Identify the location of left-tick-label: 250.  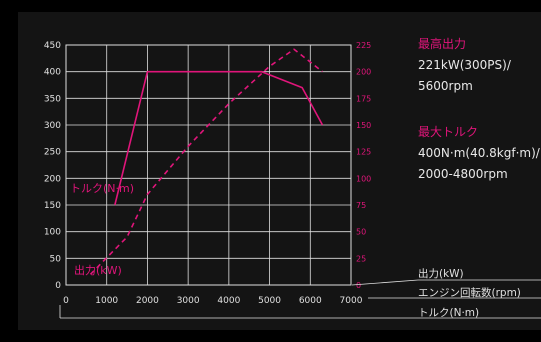
(52, 153).